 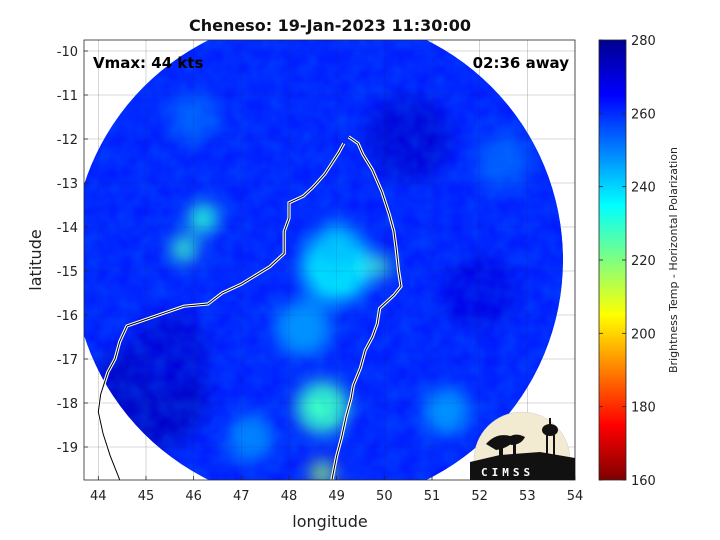 I want to click on colorbar-tick-label: 260, so click(x=643, y=114).